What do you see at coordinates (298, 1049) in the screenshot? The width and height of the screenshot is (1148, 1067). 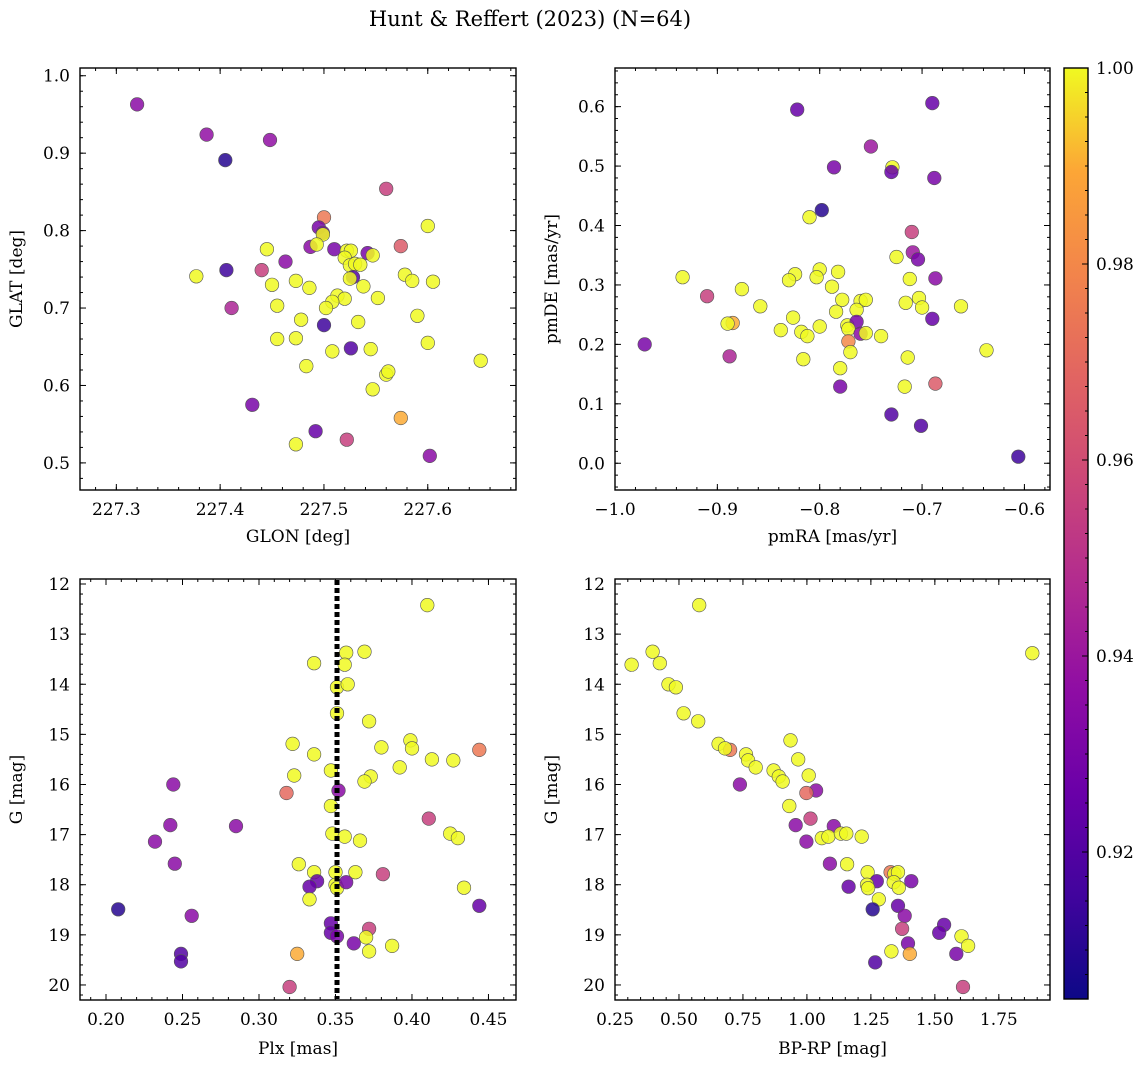 I see `x-axis-label: Plx [mas]` at bounding box center [298, 1049].